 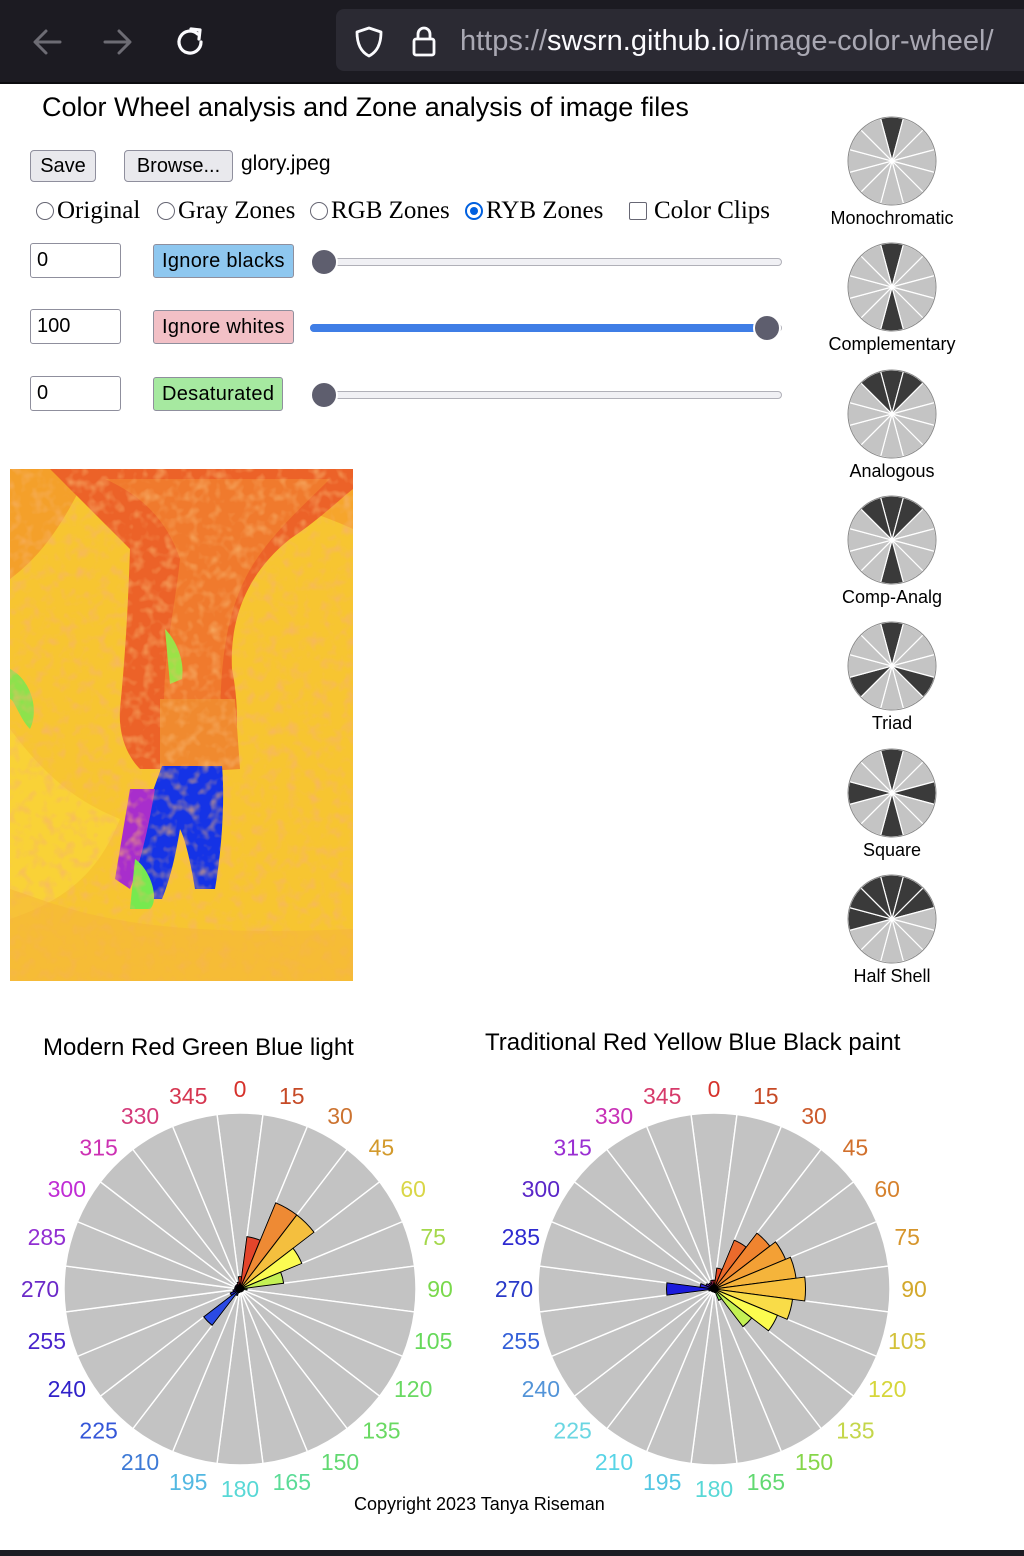 I want to click on angle-label: 15, so click(x=292, y=1096).